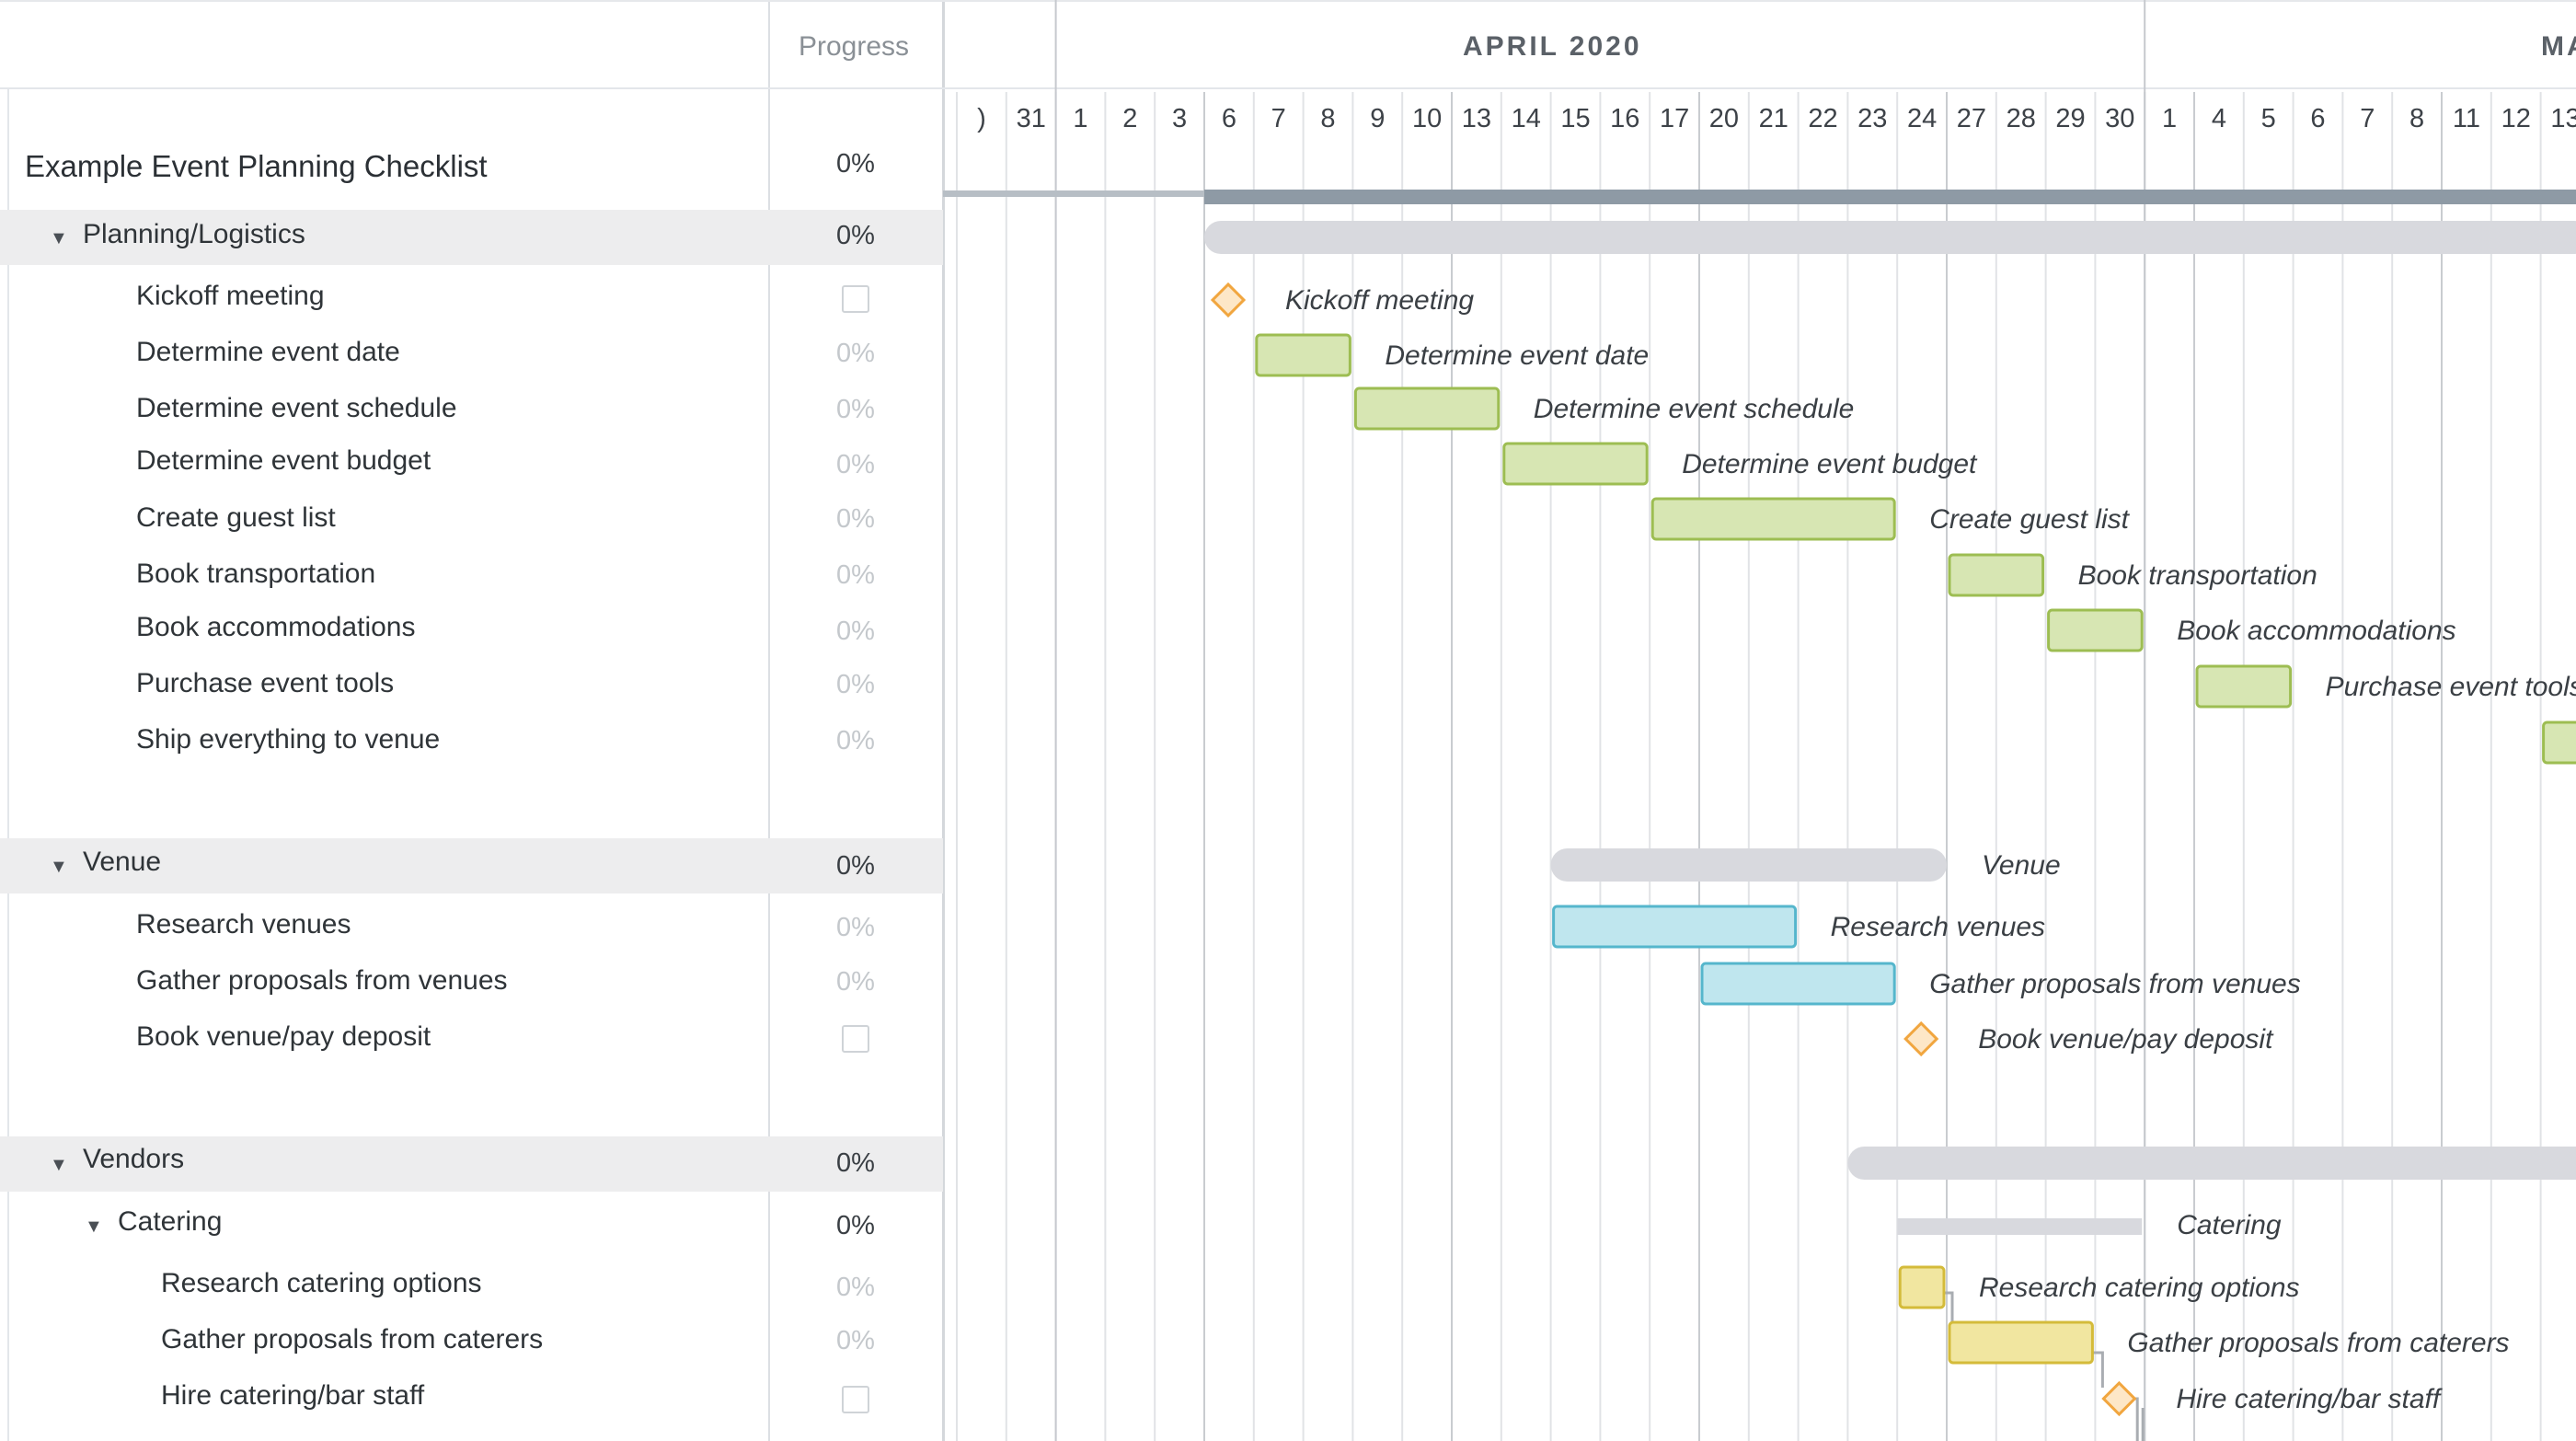  What do you see at coordinates (2211, 1163) in the screenshot?
I see `group-summary-bar-vendors` at bounding box center [2211, 1163].